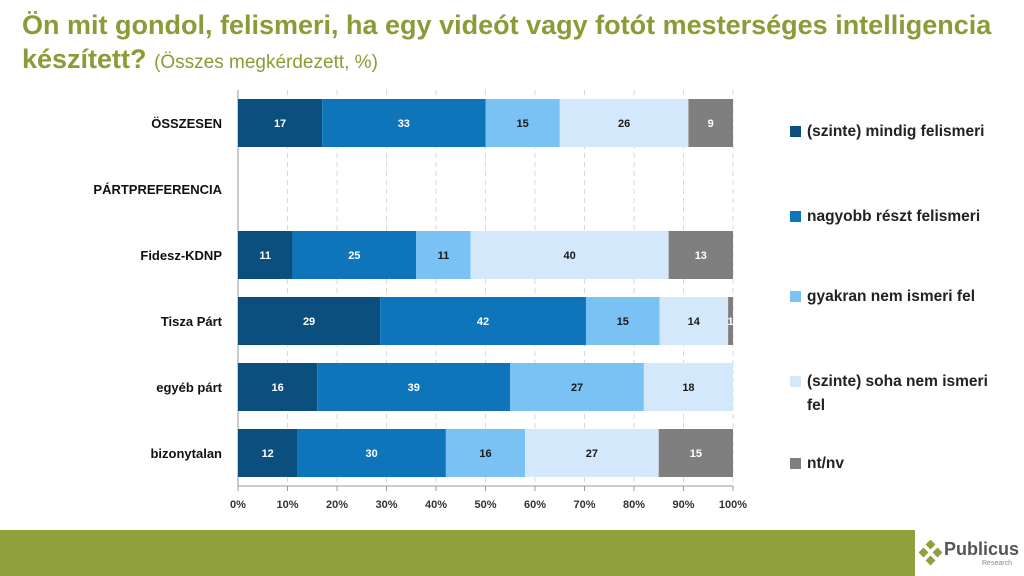  I want to click on logo-diamond-icon, so click(930, 553).